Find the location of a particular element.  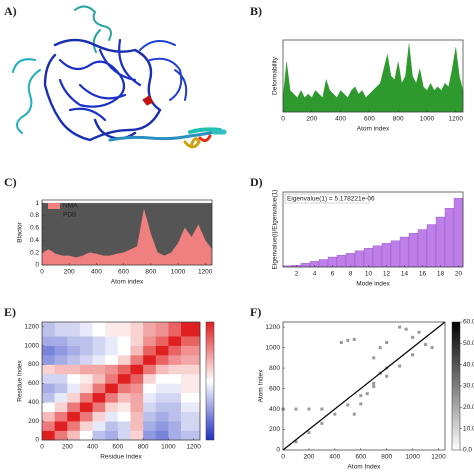

legend-swatch is located at coordinates (54, 206).